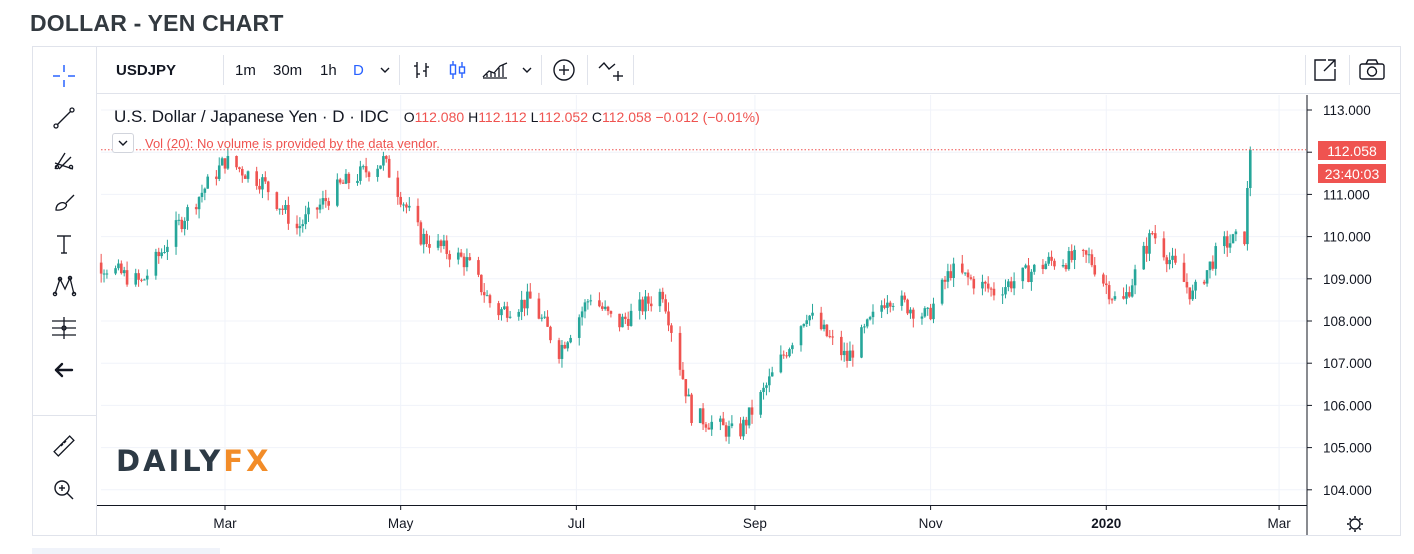 This screenshot has width=1414, height=554. What do you see at coordinates (627, 117) in the screenshot?
I see `close-value: 112.058` at bounding box center [627, 117].